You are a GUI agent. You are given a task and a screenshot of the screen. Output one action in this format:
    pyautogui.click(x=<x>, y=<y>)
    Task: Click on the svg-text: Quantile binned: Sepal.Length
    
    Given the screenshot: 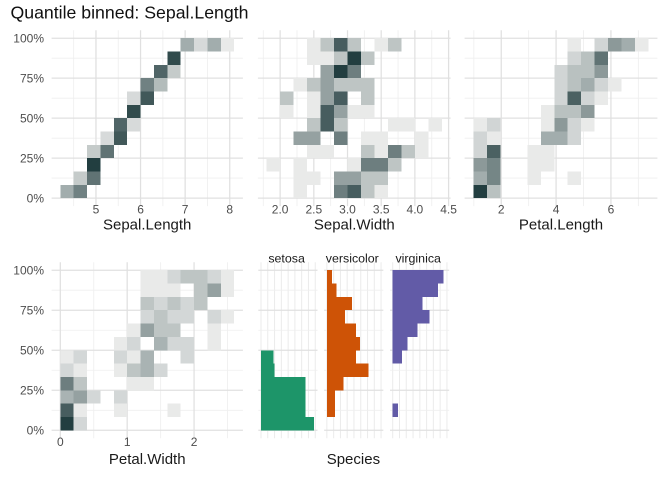 What is the action you would take?
    pyautogui.click(x=130, y=13)
    